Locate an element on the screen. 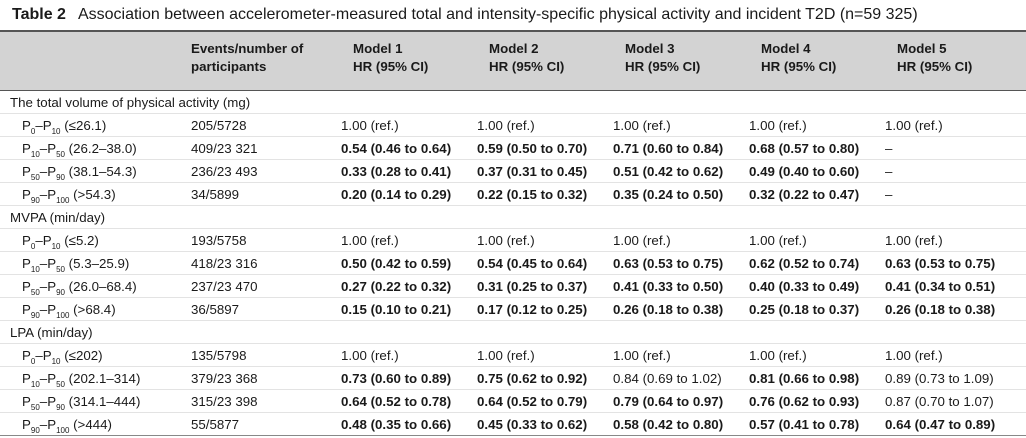 The image size is (1026, 438). header-model-name: Model 1 is located at coordinates (378, 48).